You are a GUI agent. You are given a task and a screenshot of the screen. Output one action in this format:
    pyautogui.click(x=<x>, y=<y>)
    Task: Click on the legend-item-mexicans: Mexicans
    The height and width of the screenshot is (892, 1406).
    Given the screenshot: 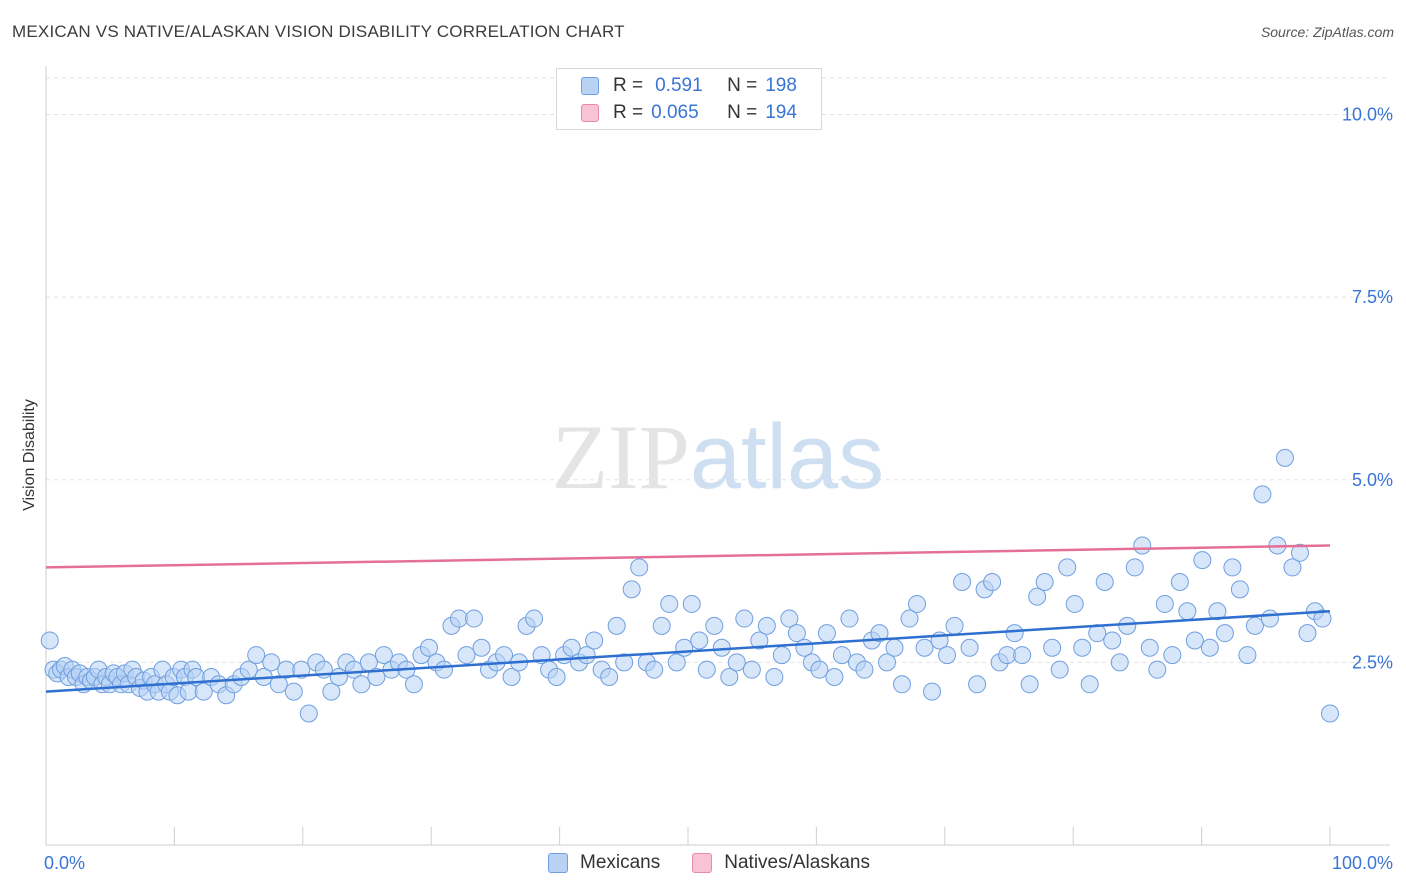 What is the action you would take?
    pyautogui.click(x=604, y=863)
    